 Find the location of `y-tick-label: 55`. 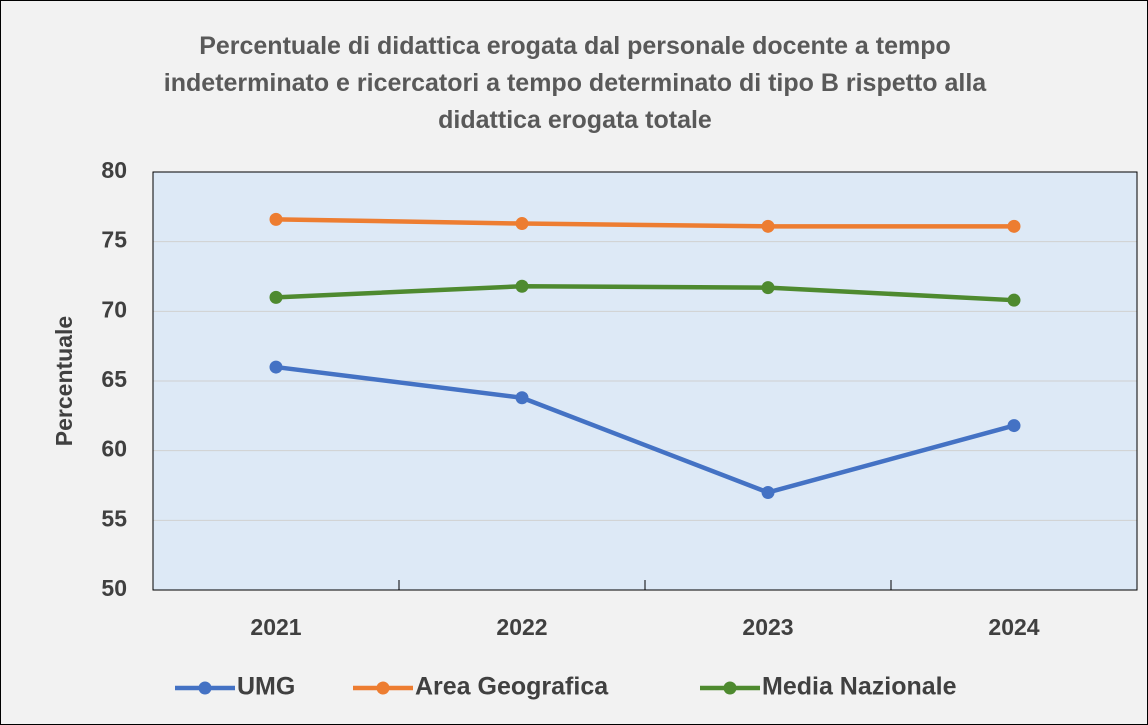

y-tick-label: 55 is located at coordinates (114, 518).